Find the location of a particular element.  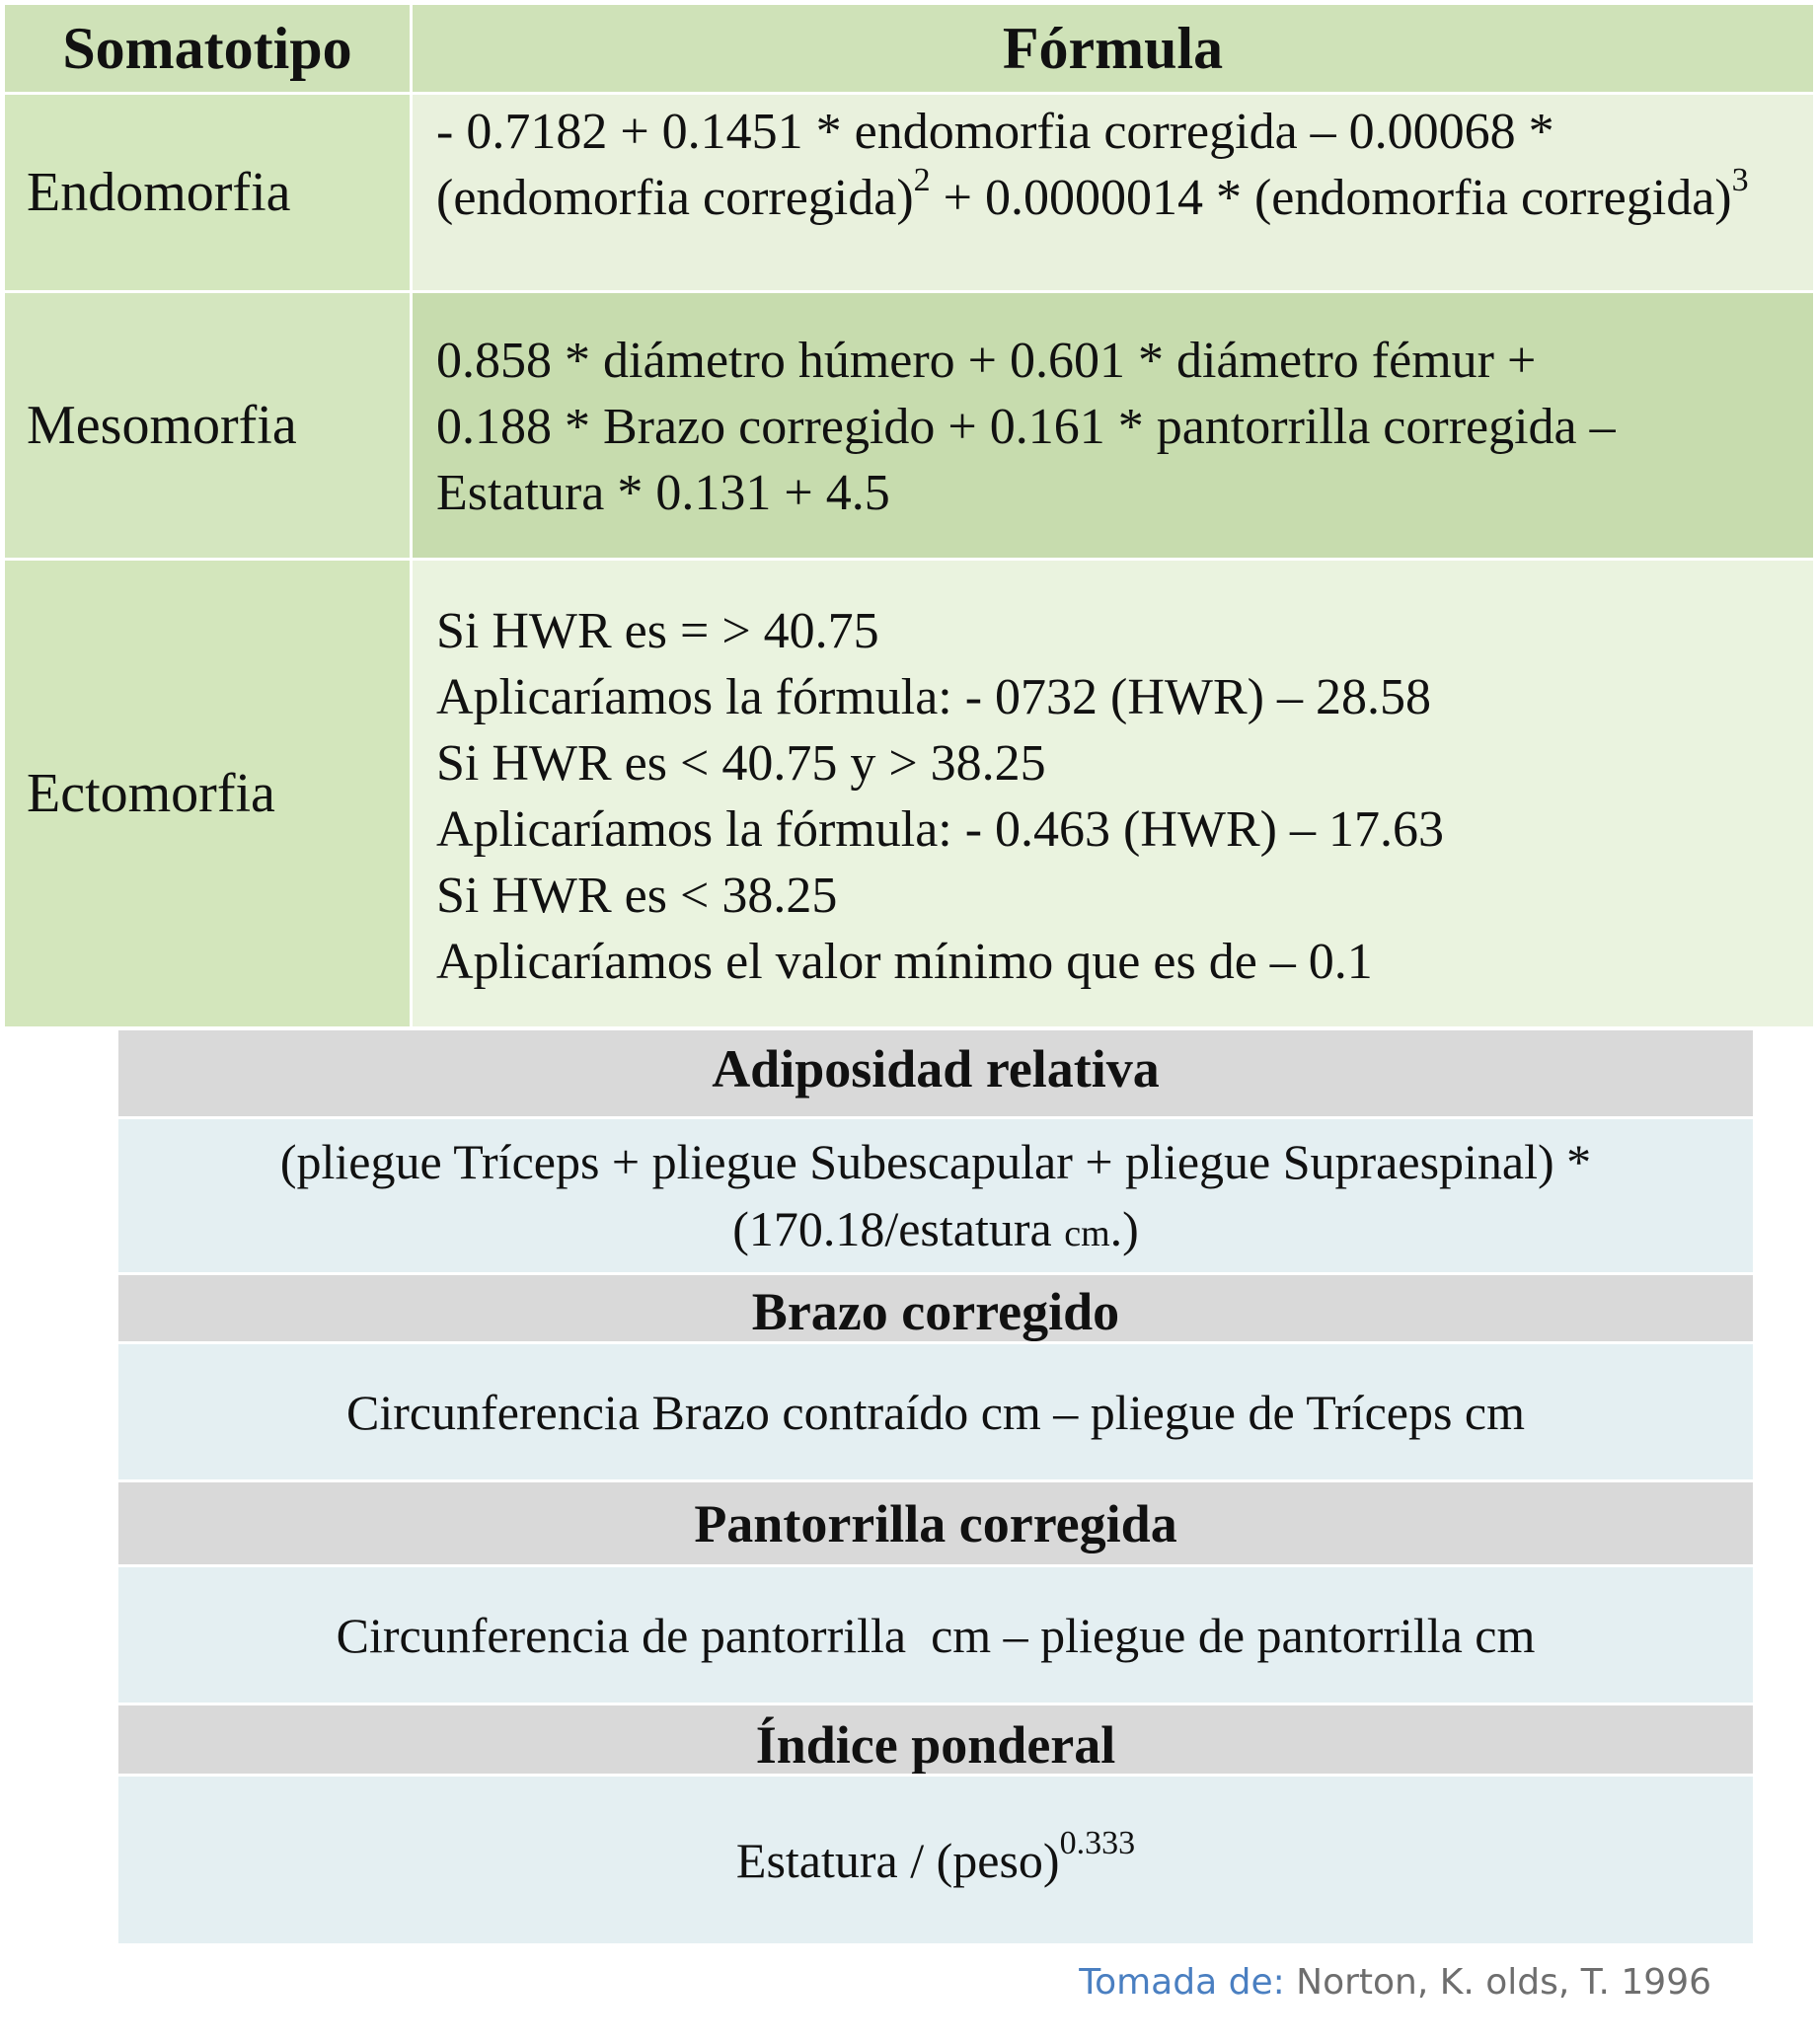

indice-formula-main: Estatura / (peso) is located at coordinates (897, 1860).